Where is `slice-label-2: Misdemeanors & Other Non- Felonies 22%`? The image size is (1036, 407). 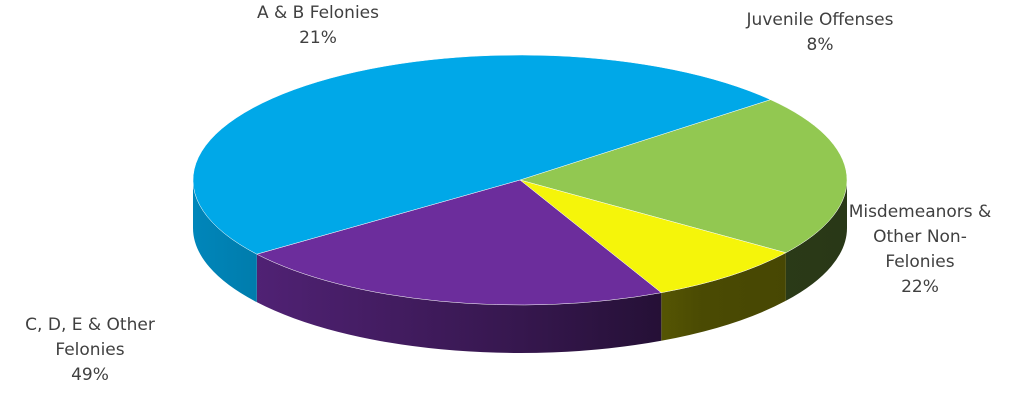
slice-label-2: Misdemeanors & Other Non- Felonies 22% is located at coordinates (920, 249).